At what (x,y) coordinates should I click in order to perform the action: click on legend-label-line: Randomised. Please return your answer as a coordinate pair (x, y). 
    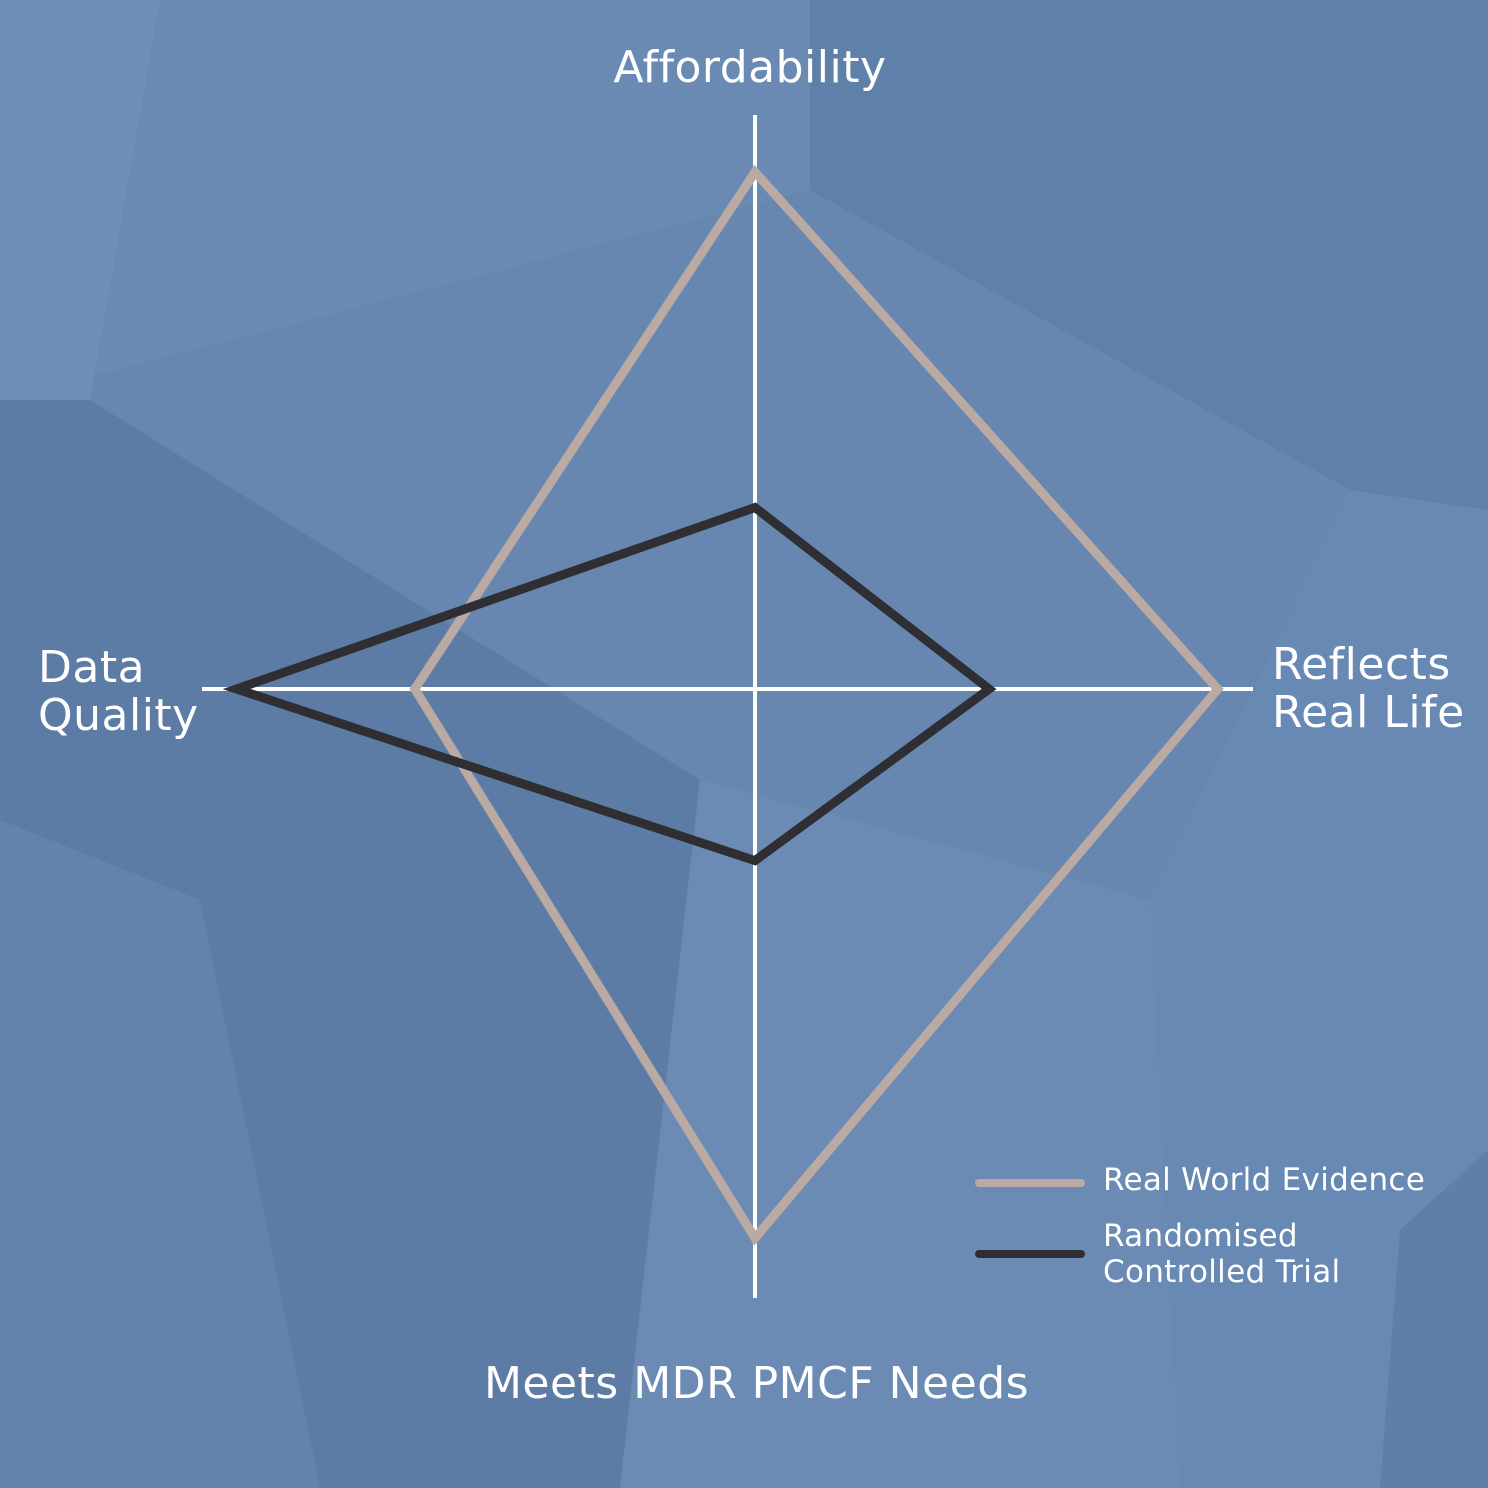
    Looking at the image, I should click on (1200, 1236).